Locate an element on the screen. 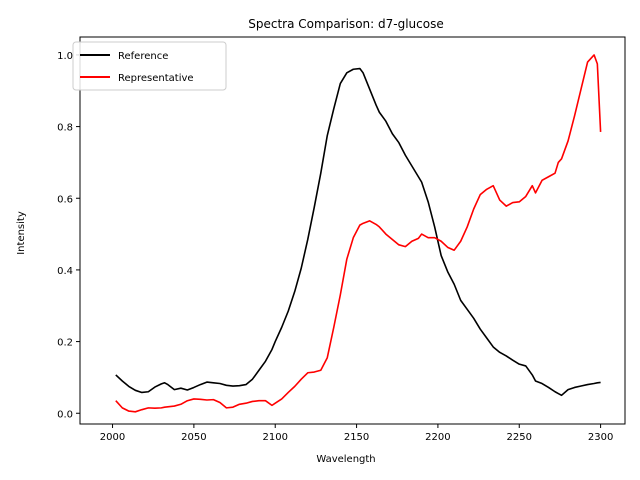 The width and height of the screenshot is (640, 480). x-tick-label: 2100 is located at coordinates (274, 437).